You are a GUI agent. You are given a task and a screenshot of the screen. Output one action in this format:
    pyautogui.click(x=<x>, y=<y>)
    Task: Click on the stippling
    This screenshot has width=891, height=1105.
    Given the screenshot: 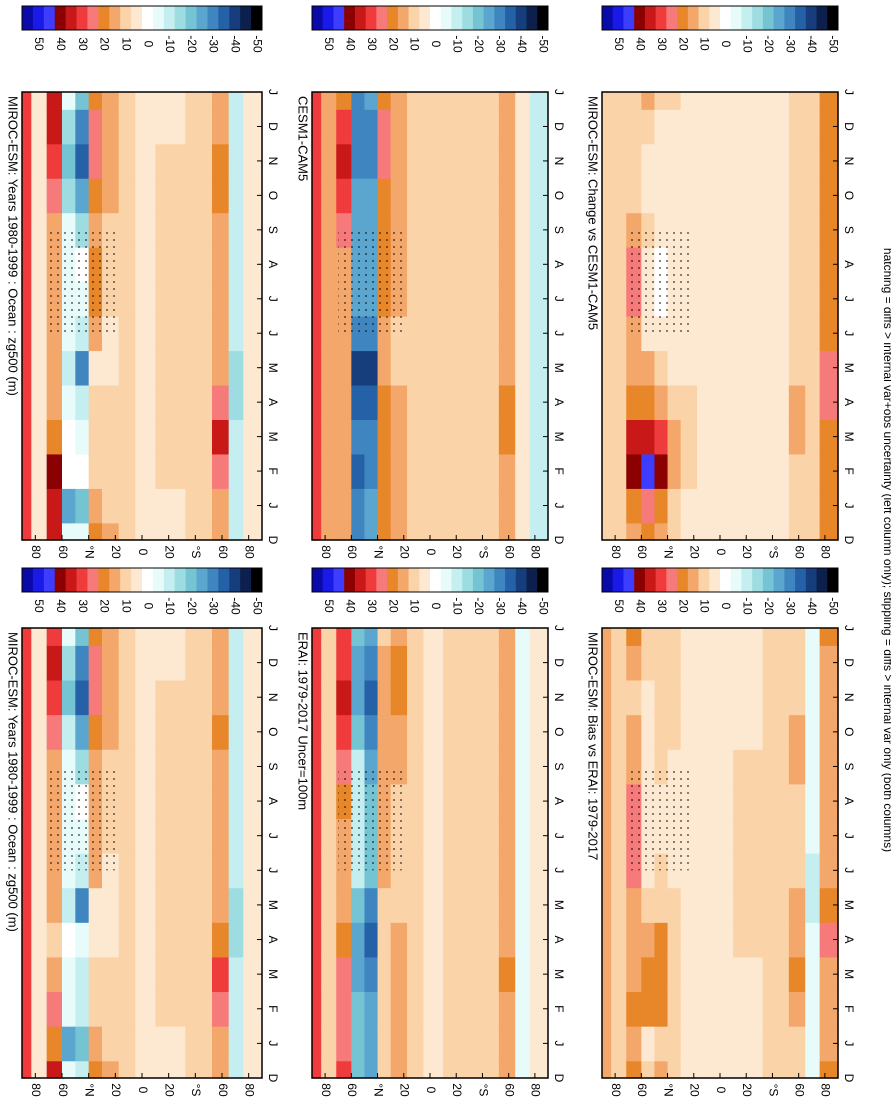 What is the action you would take?
    pyautogui.click(x=661, y=281)
    